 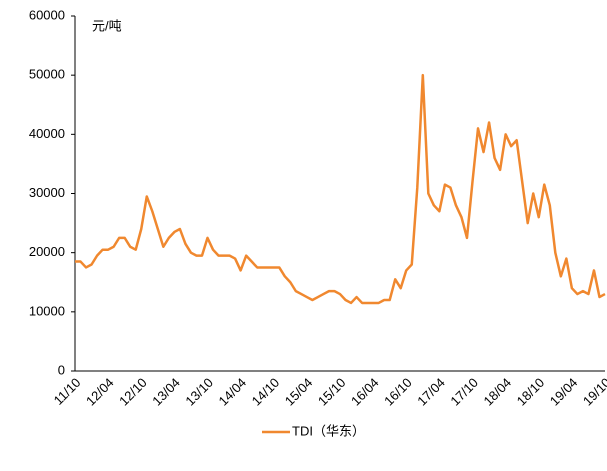 I want to click on y-tick-label: 0, so click(x=61, y=369).